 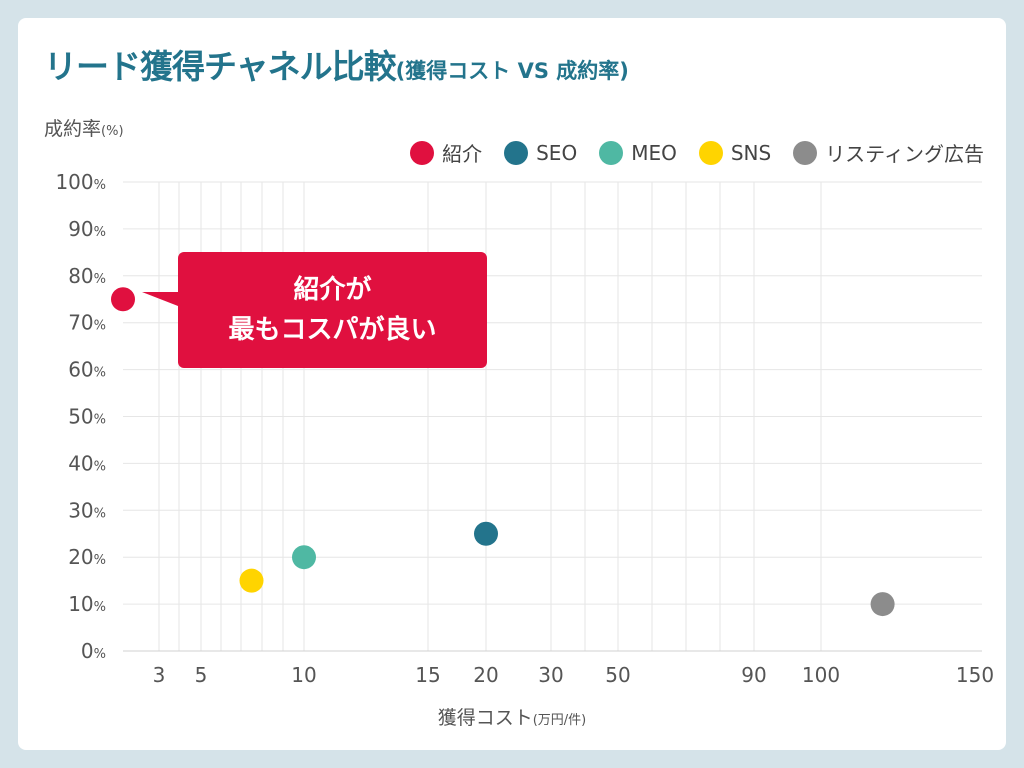 I want to click on y-tick-label: 70%, so click(x=87, y=323).